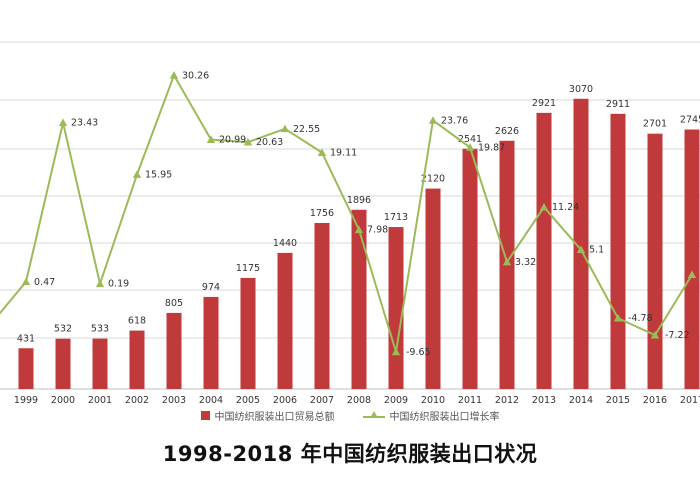 The width and height of the screenshot is (700, 500). Describe the element at coordinates (211, 139) in the screenshot. I see `growth-marker-2004` at that location.